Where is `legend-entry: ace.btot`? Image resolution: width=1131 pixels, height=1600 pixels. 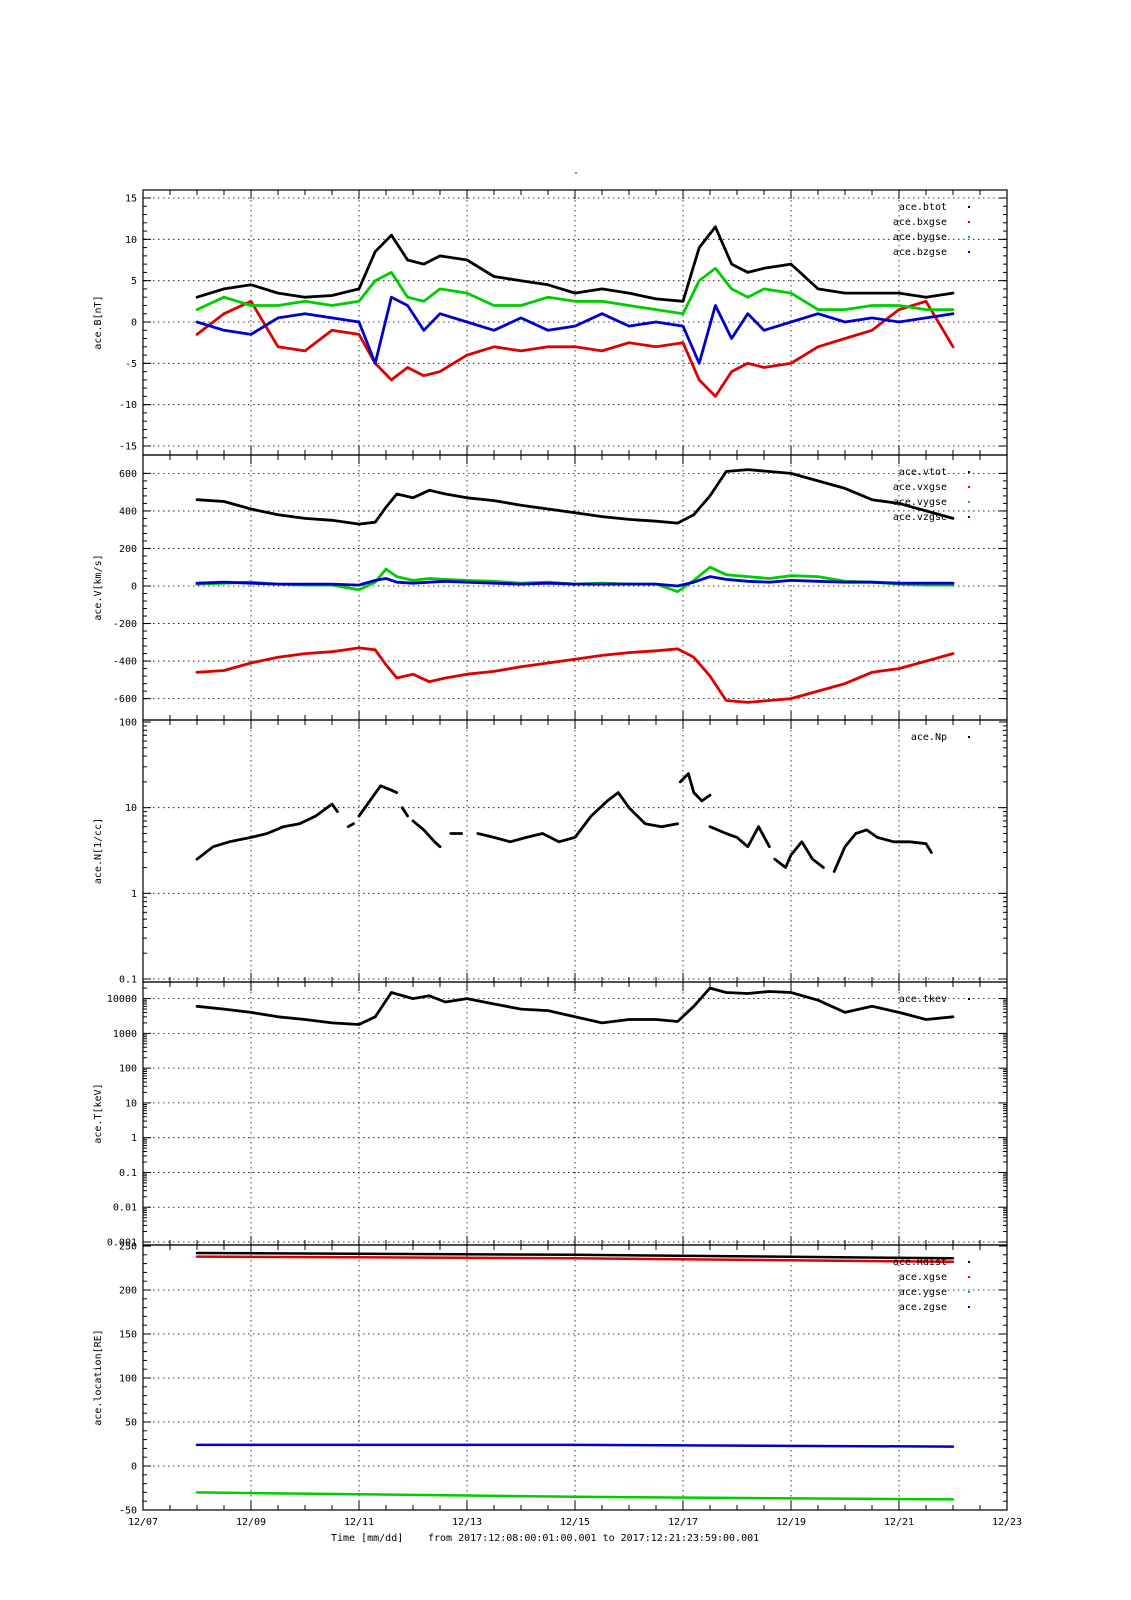
legend-entry: ace.btot is located at coordinates (923, 207).